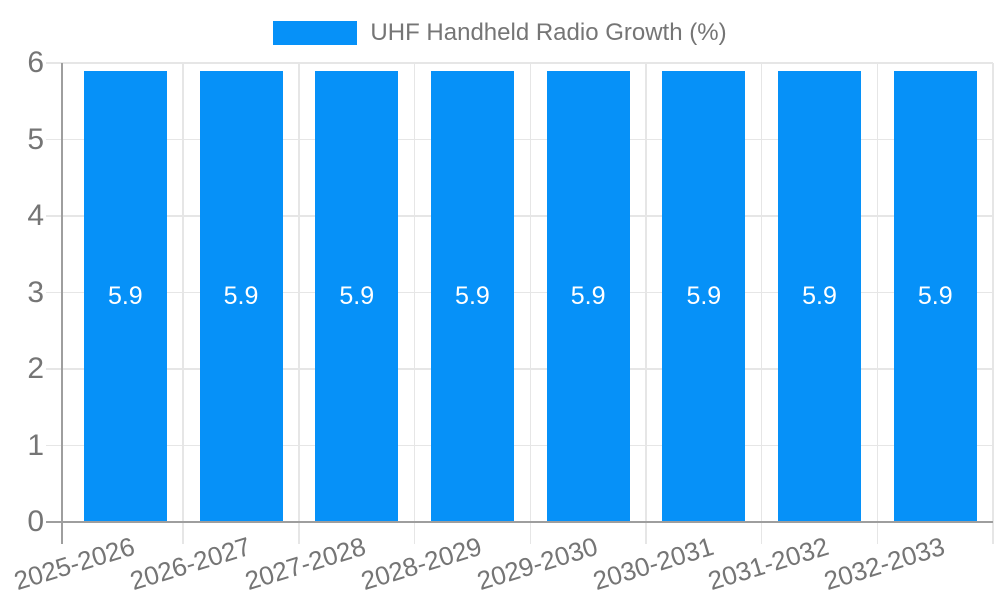 This screenshot has height=600, width=1000. Describe the element at coordinates (35, 292) in the screenshot. I see `y-tick-label: 3` at that location.